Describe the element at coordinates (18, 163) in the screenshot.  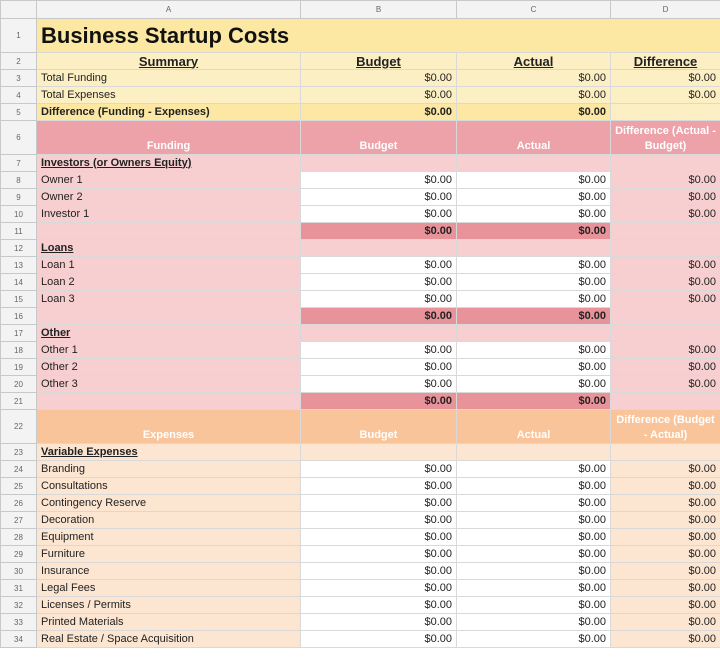
I see `row-number: 7` at that location.